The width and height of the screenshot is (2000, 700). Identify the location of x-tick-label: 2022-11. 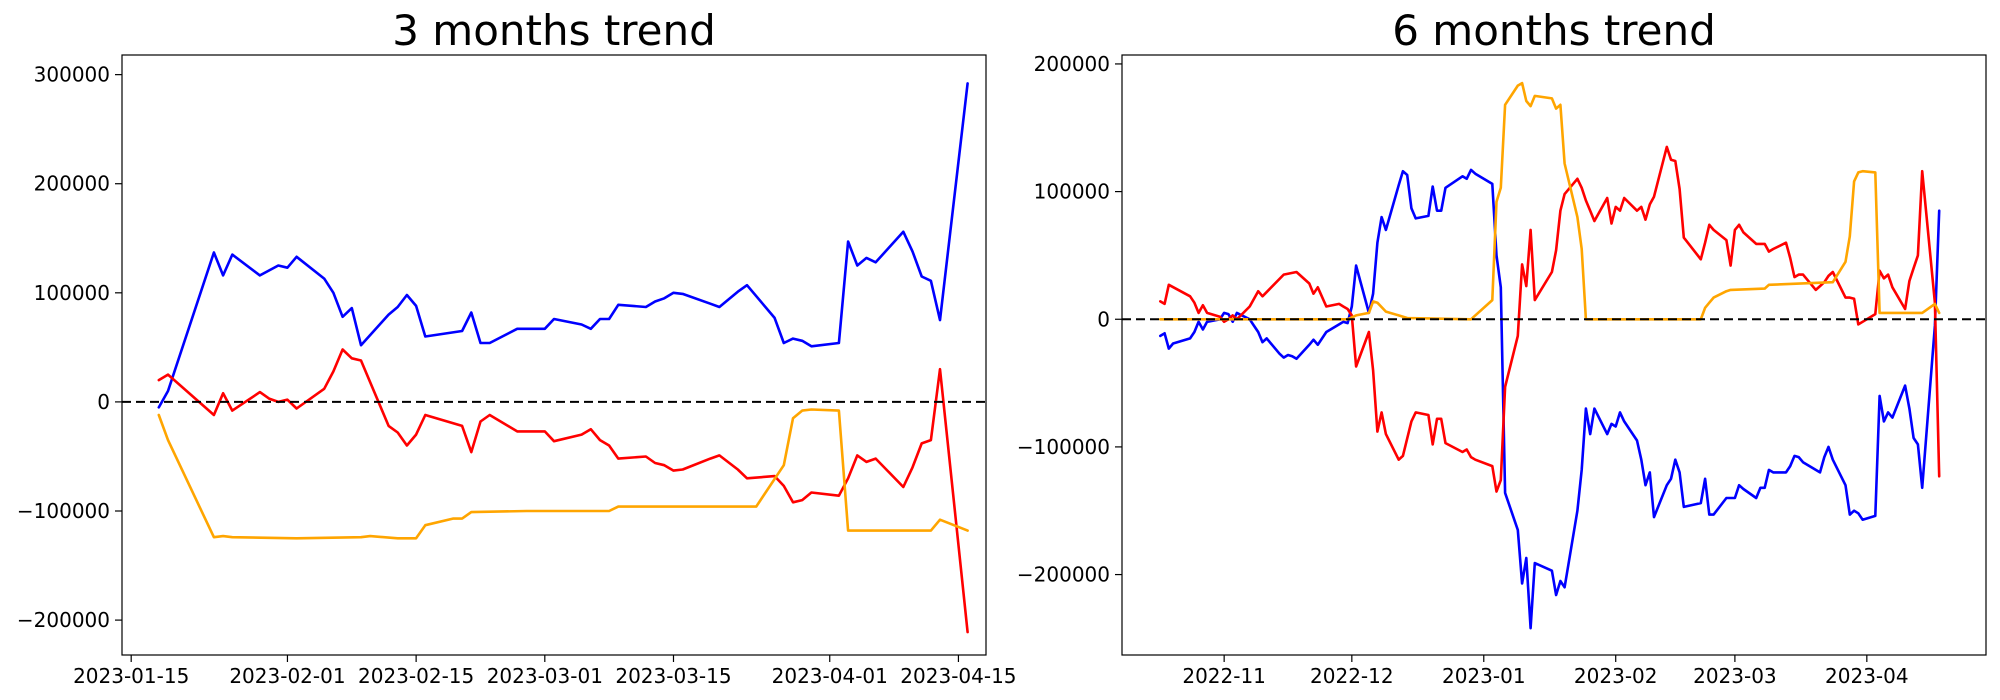
(1224, 676).